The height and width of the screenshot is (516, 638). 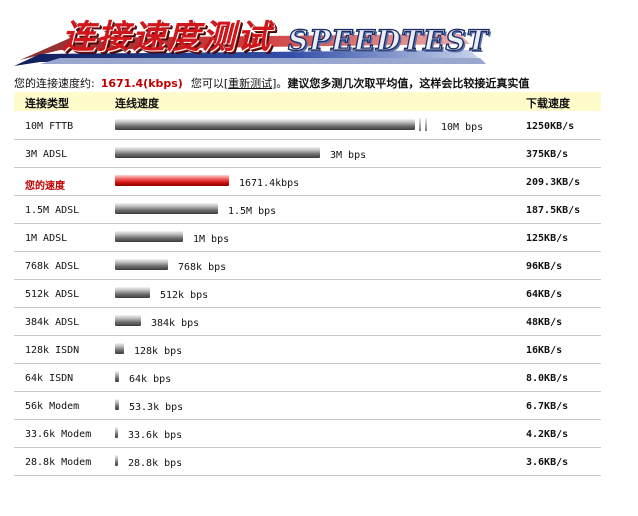 What do you see at coordinates (547, 434) in the screenshot?
I see `download-speed: 4.2KB/s` at bounding box center [547, 434].